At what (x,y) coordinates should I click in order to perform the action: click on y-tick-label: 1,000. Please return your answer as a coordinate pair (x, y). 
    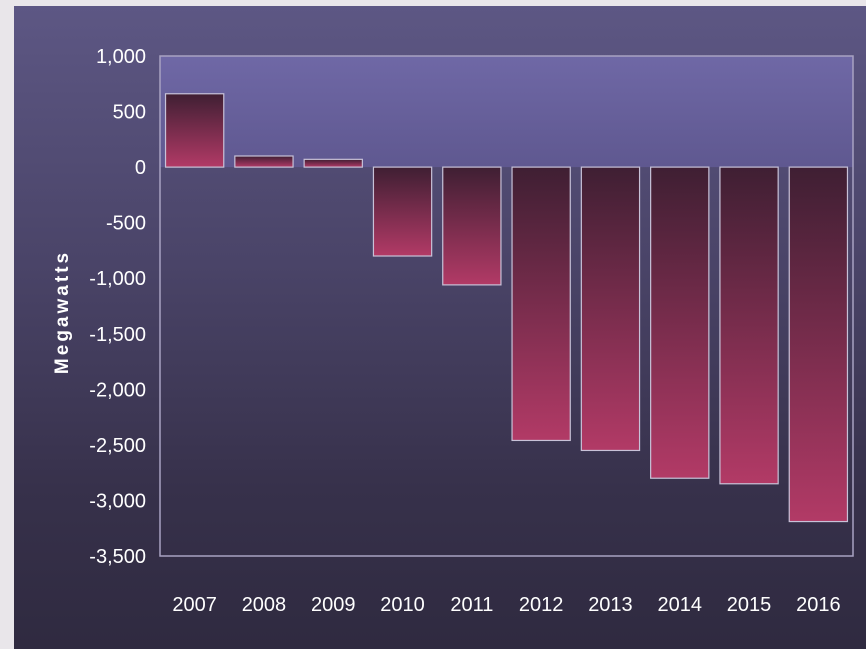
    Looking at the image, I should click on (121, 57).